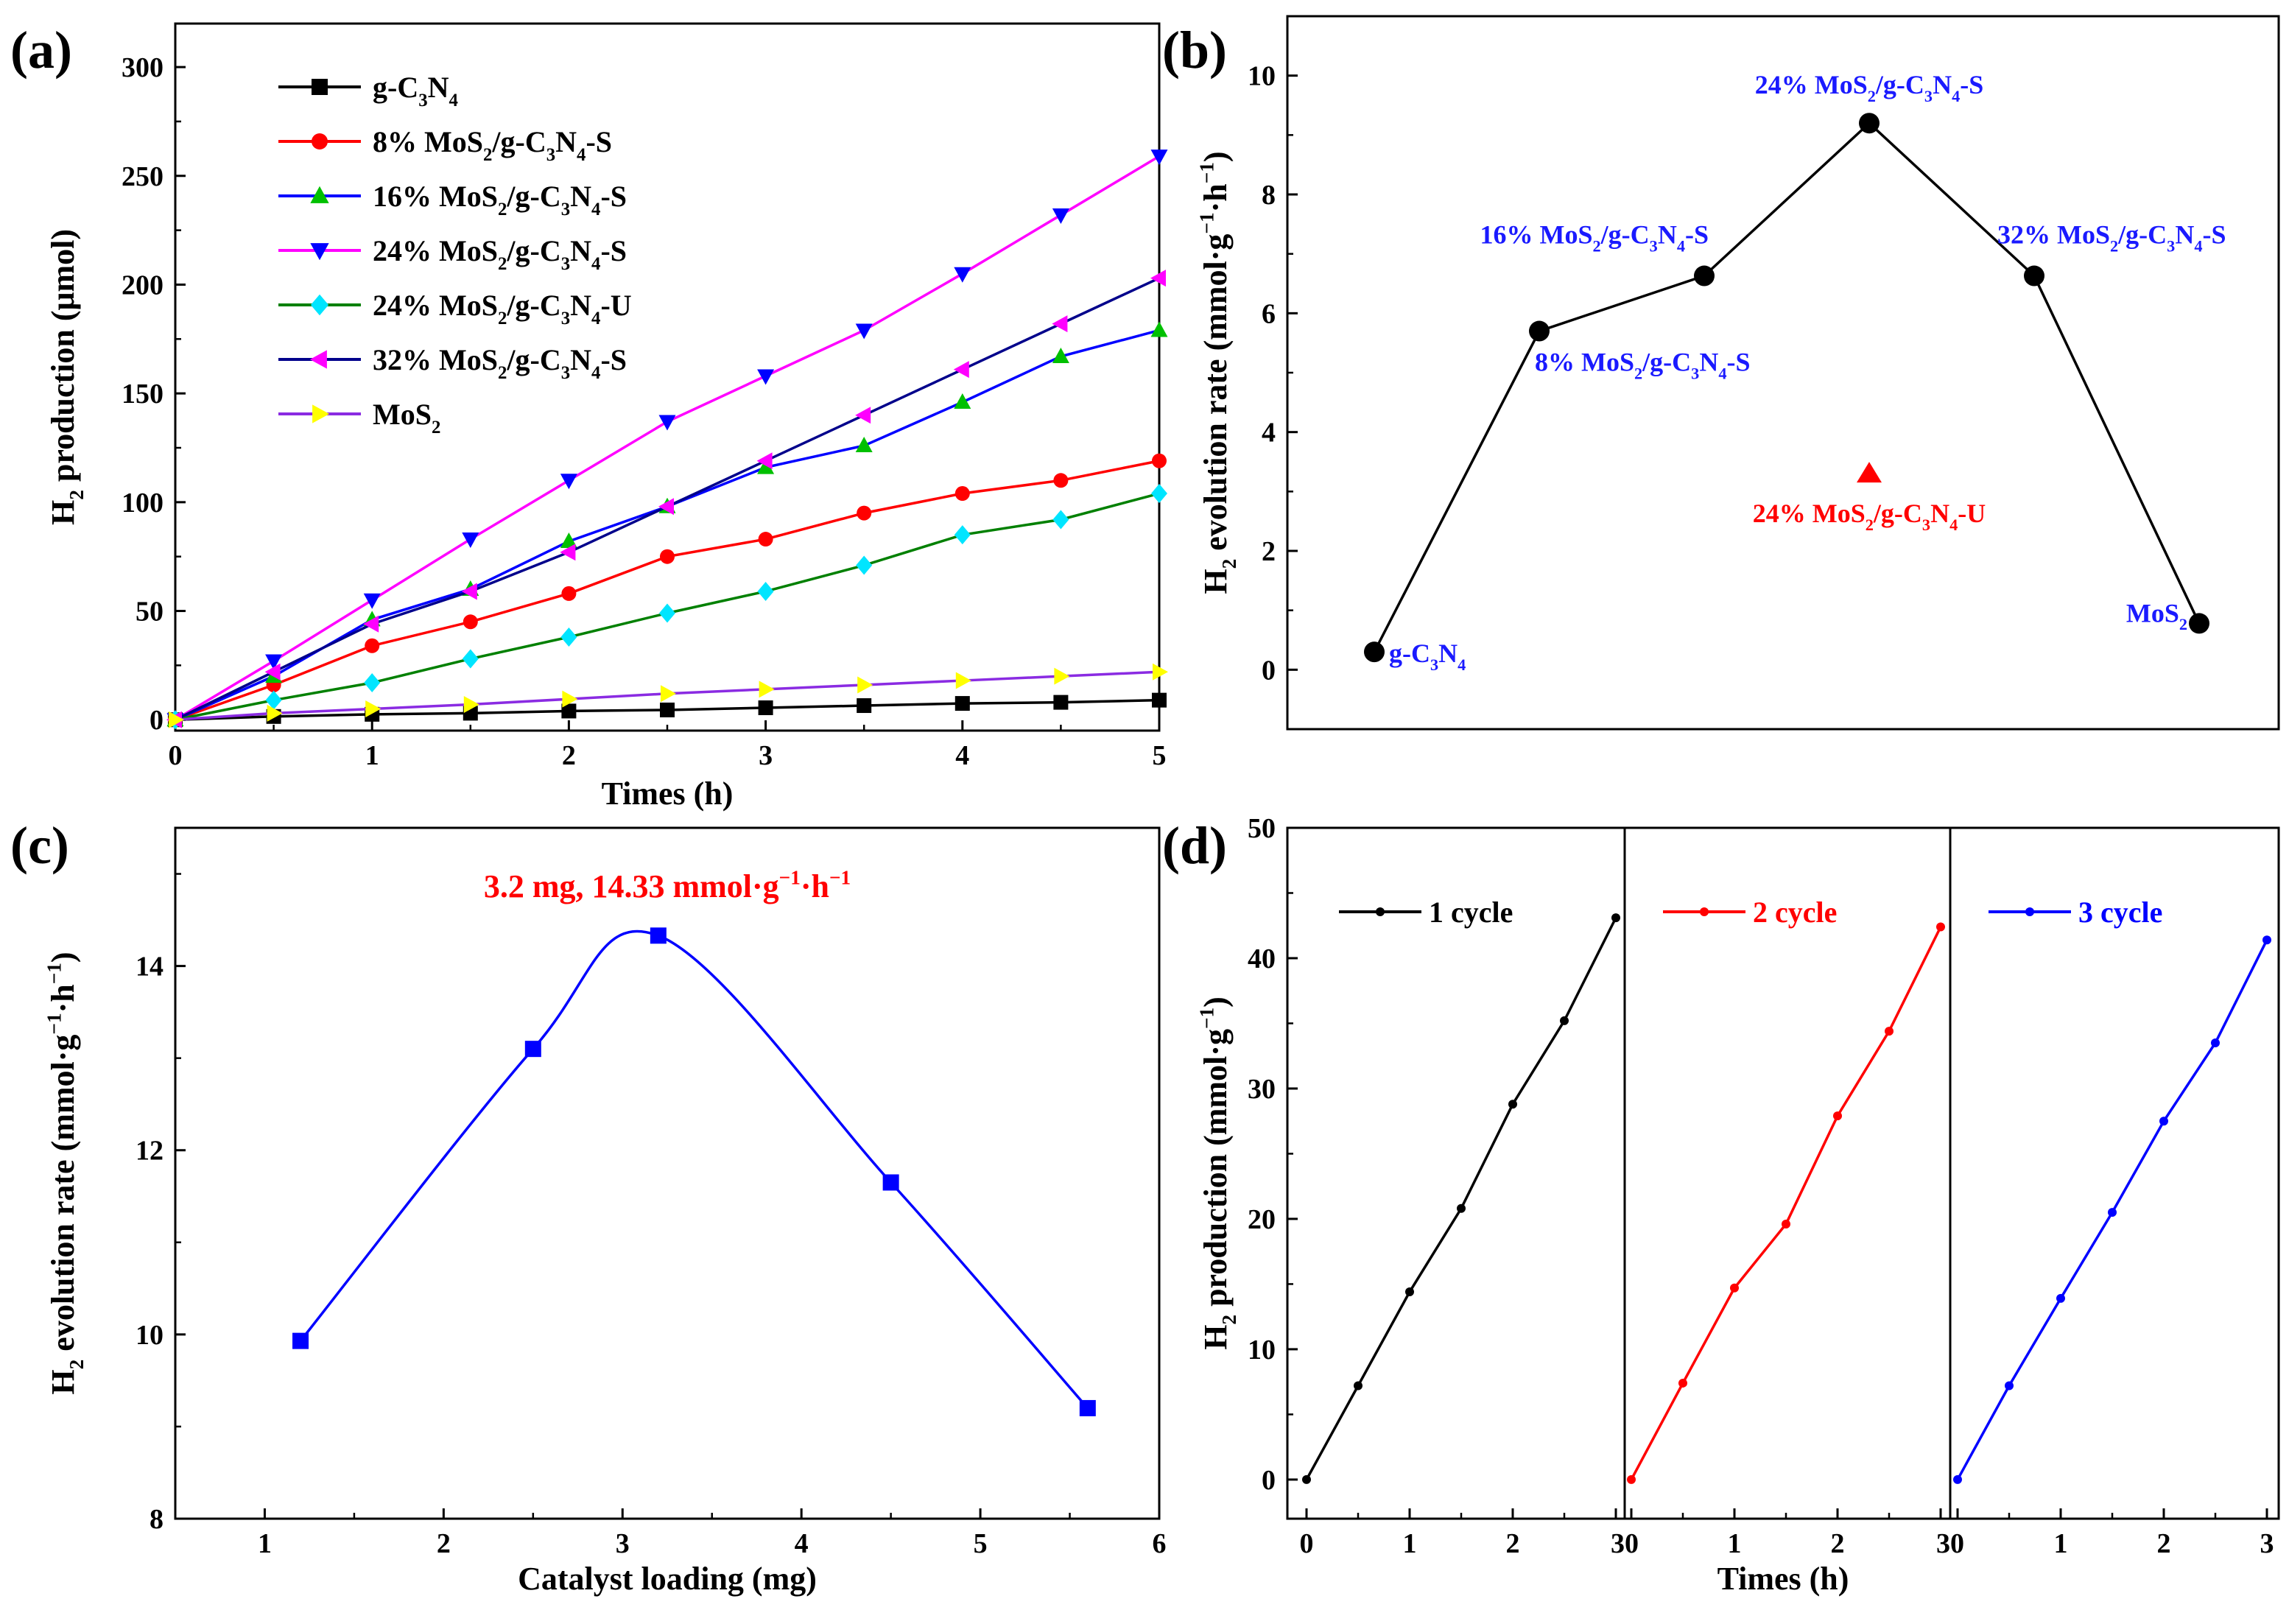  Describe the element at coordinates (1869, 88) in the screenshot. I see `point-label: 24% MoS2/g-C3N4-S` at that location.